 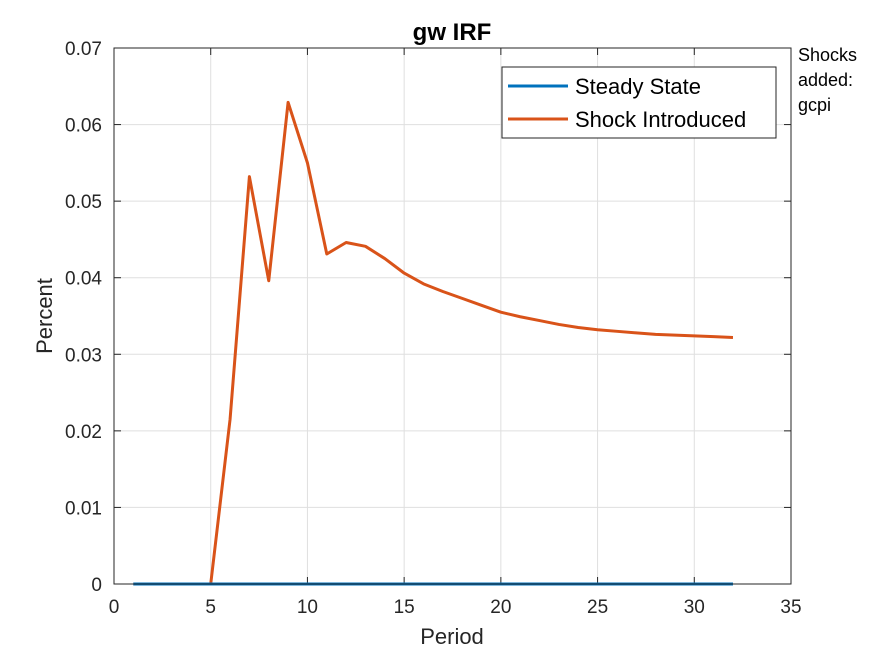 I want to click on x-tick-label: 0, so click(x=114, y=607).